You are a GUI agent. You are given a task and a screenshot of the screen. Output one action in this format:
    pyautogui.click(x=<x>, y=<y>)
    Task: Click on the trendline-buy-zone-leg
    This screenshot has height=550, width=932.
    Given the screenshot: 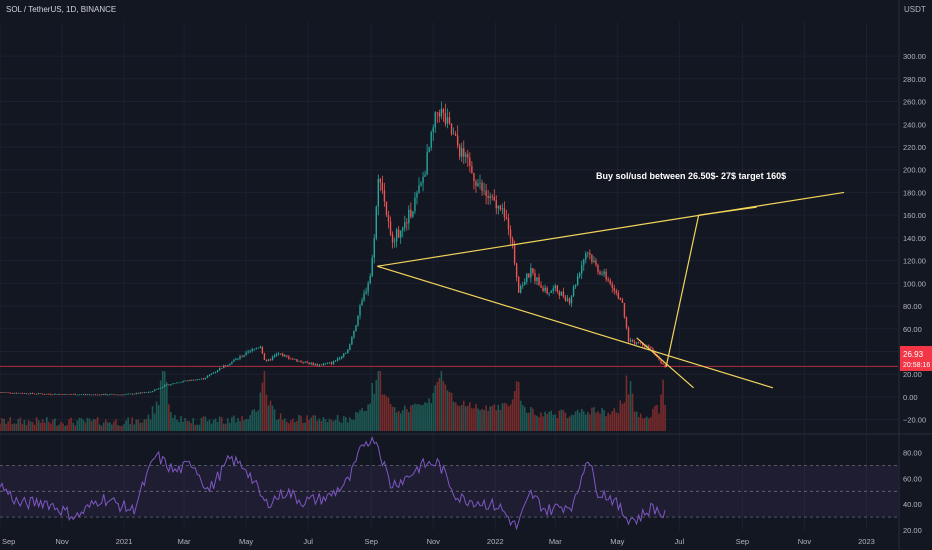 What is the action you would take?
    pyautogui.click(x=682, y=291)
    